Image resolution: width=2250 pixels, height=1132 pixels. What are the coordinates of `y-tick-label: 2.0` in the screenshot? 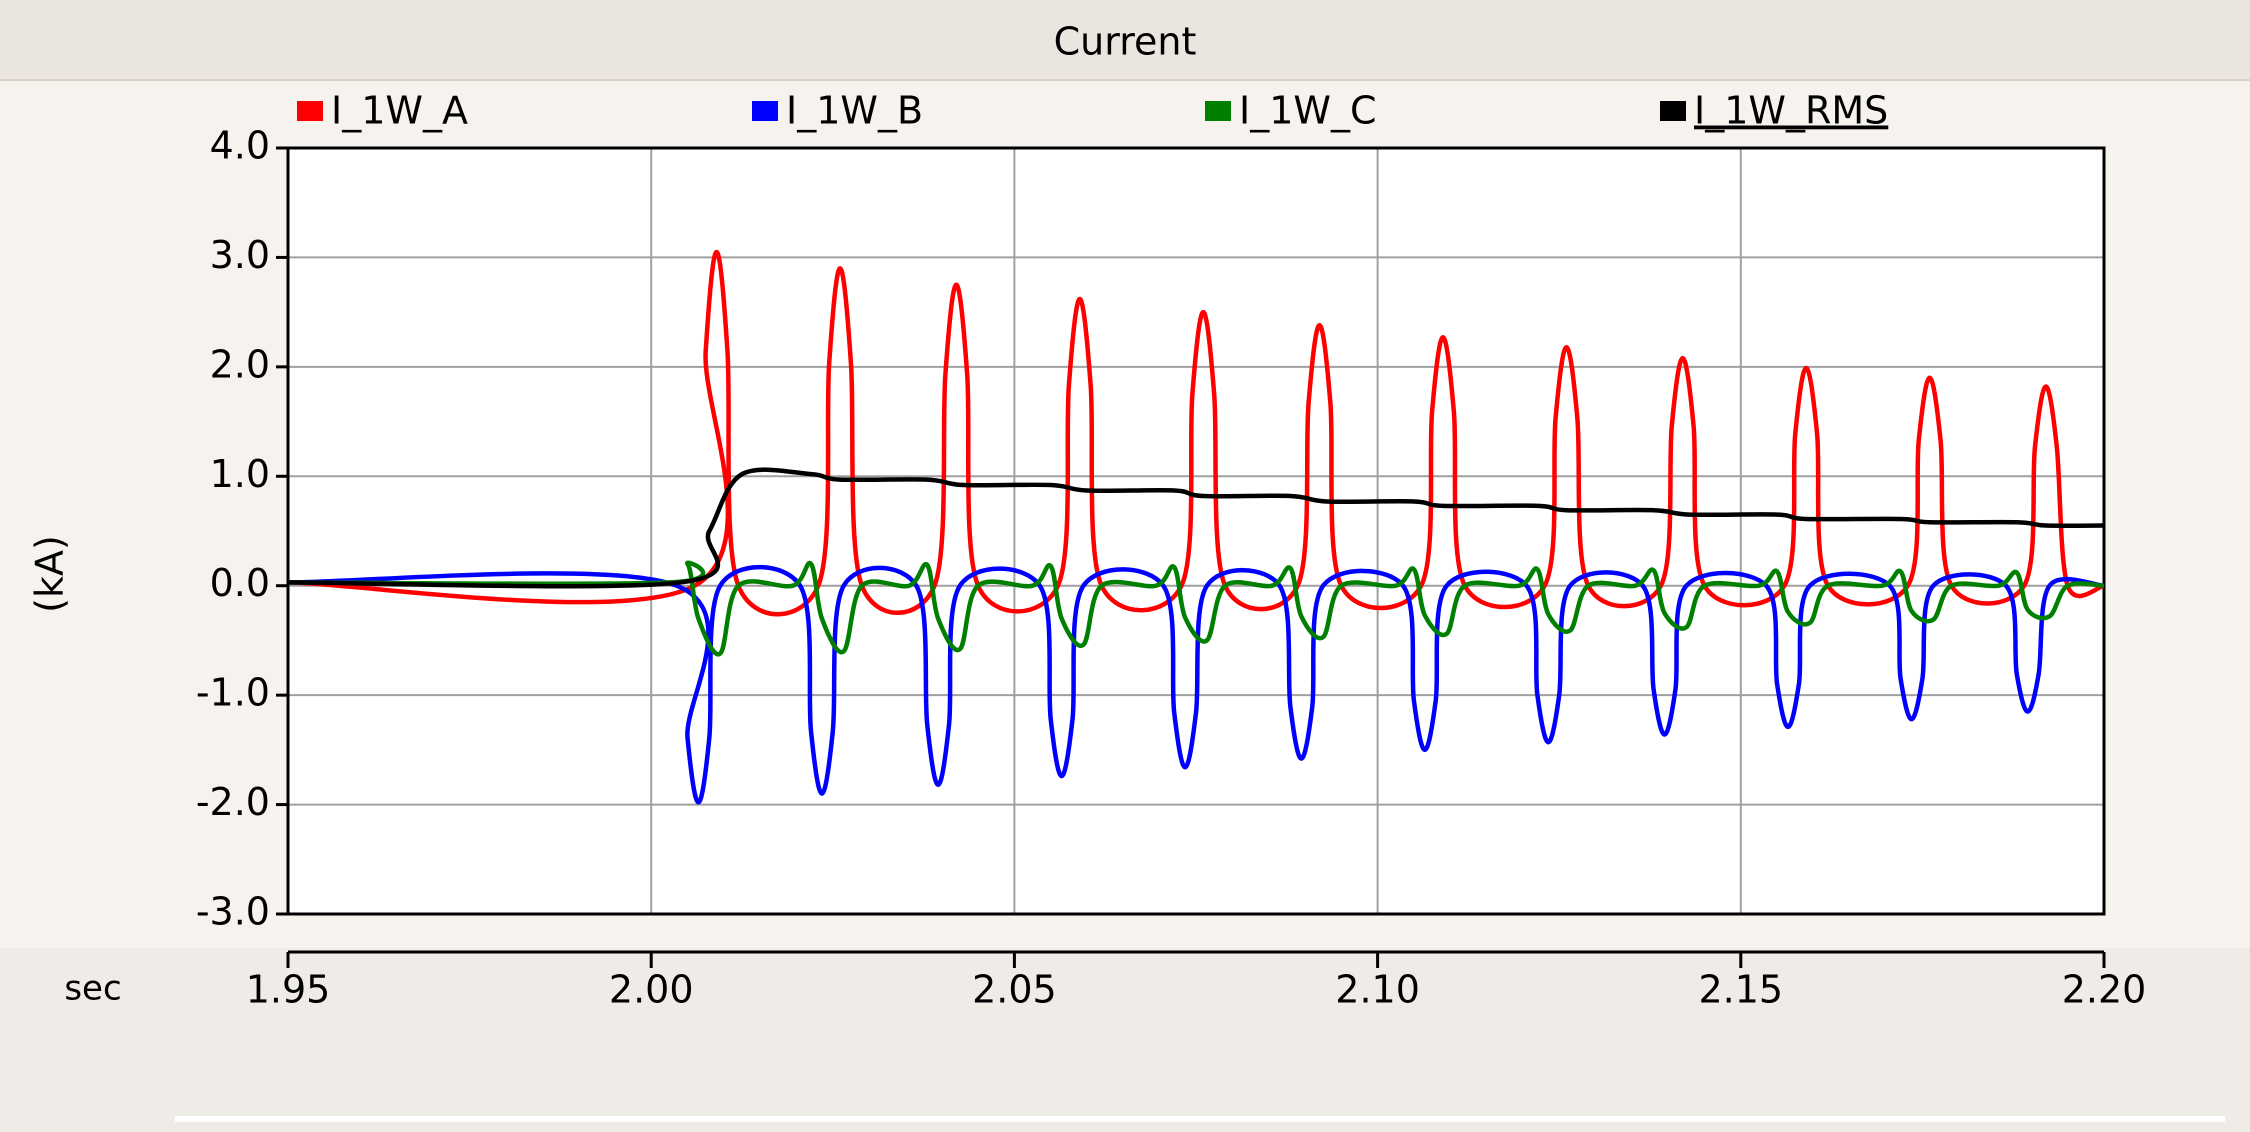 It's located at (240, 364).